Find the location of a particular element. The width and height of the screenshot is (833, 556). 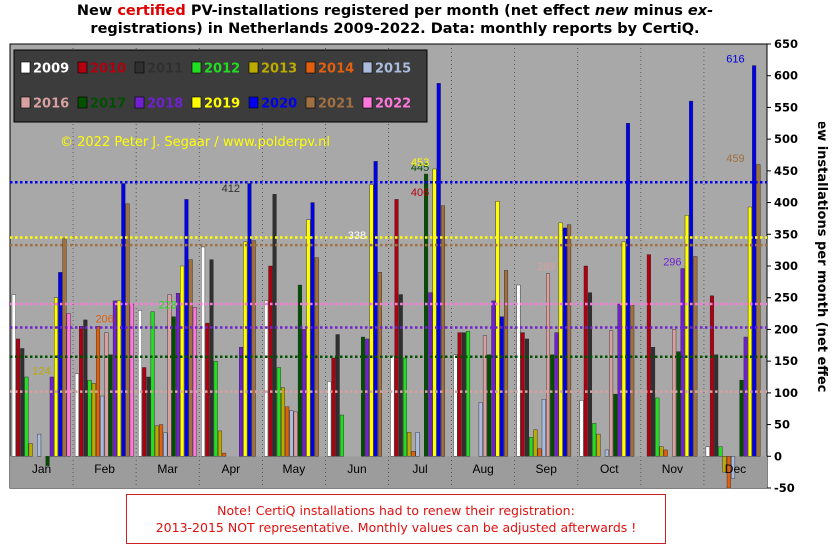

bar-2019-Aug is located at coordinates (497, 329).